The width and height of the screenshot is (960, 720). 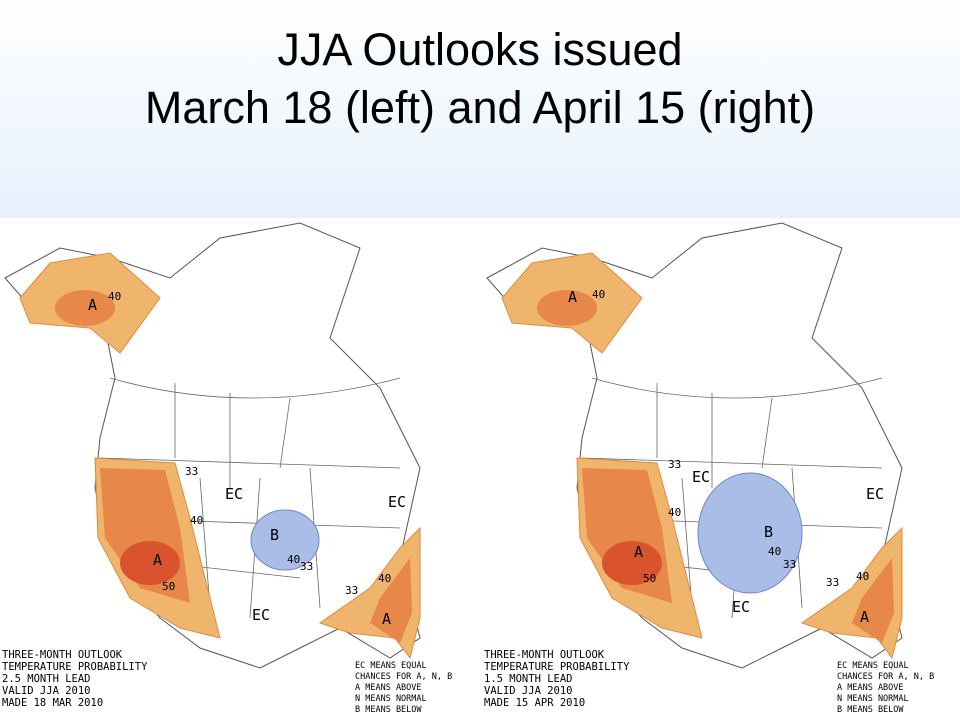 I want to click on outlook-header: MADE 18 MAR 2010, so click(x=52, y=703).